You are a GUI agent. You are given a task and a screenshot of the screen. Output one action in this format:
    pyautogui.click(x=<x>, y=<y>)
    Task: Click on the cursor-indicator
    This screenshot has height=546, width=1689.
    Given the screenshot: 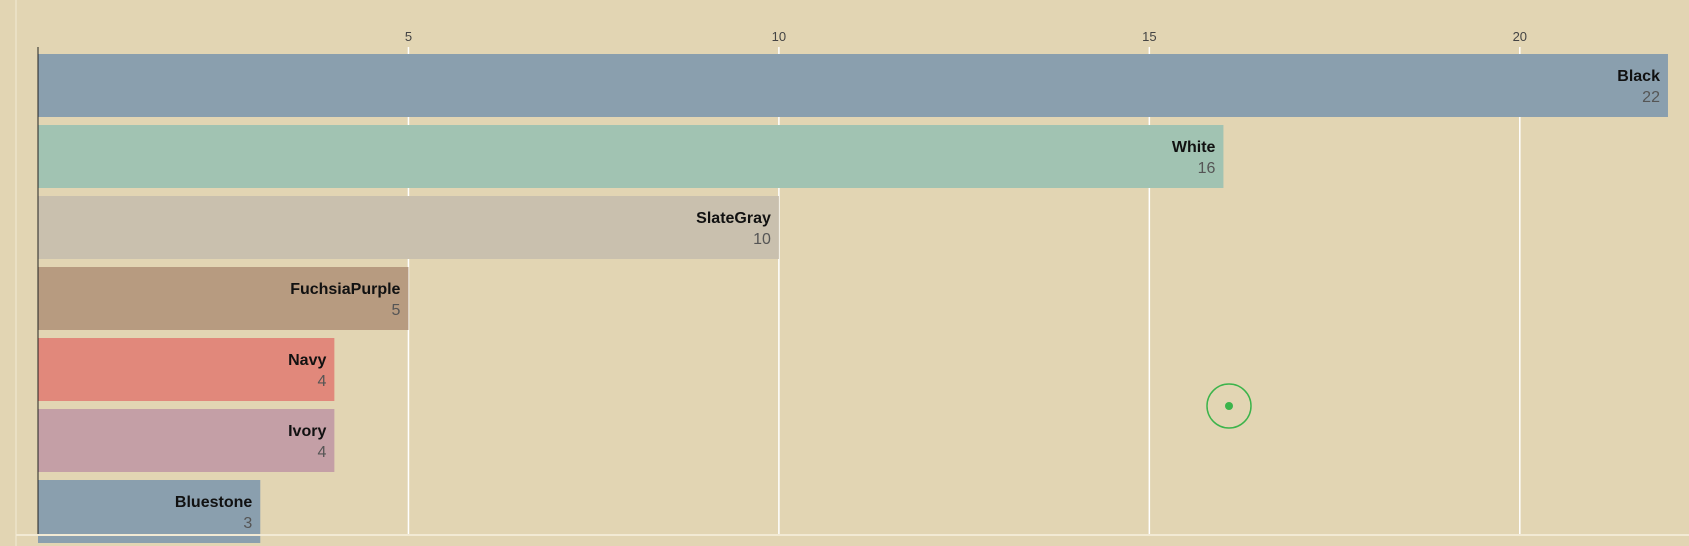 What is the action you would take?
    pyautogui.click(x=1229, y=406)
    